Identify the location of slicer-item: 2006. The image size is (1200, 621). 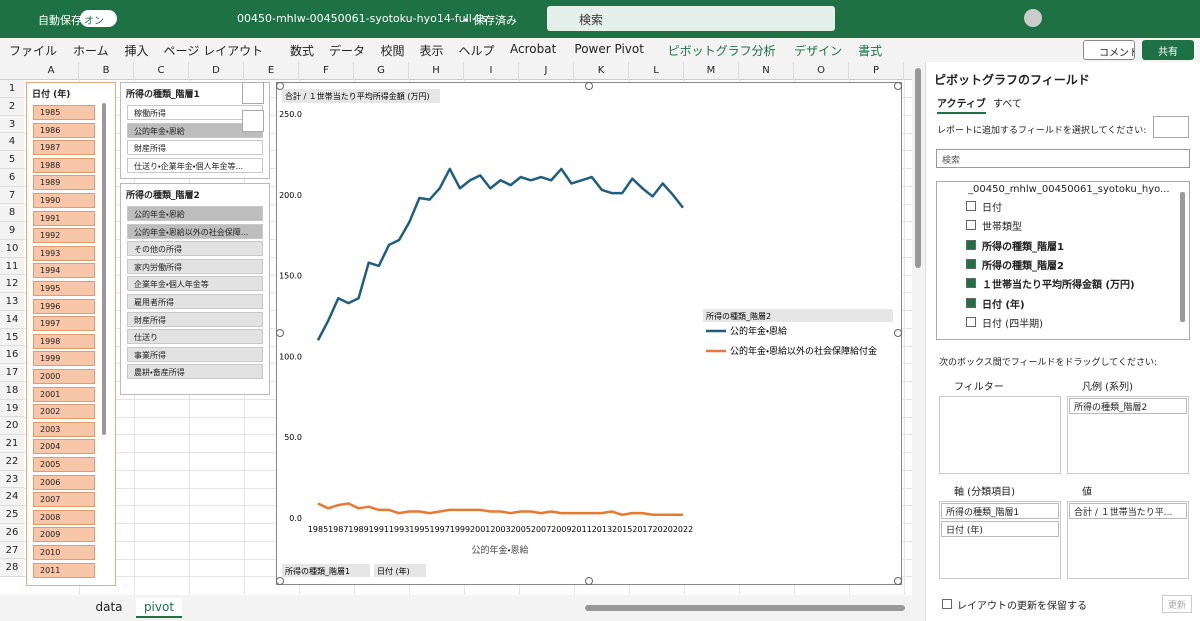
(64, 482).